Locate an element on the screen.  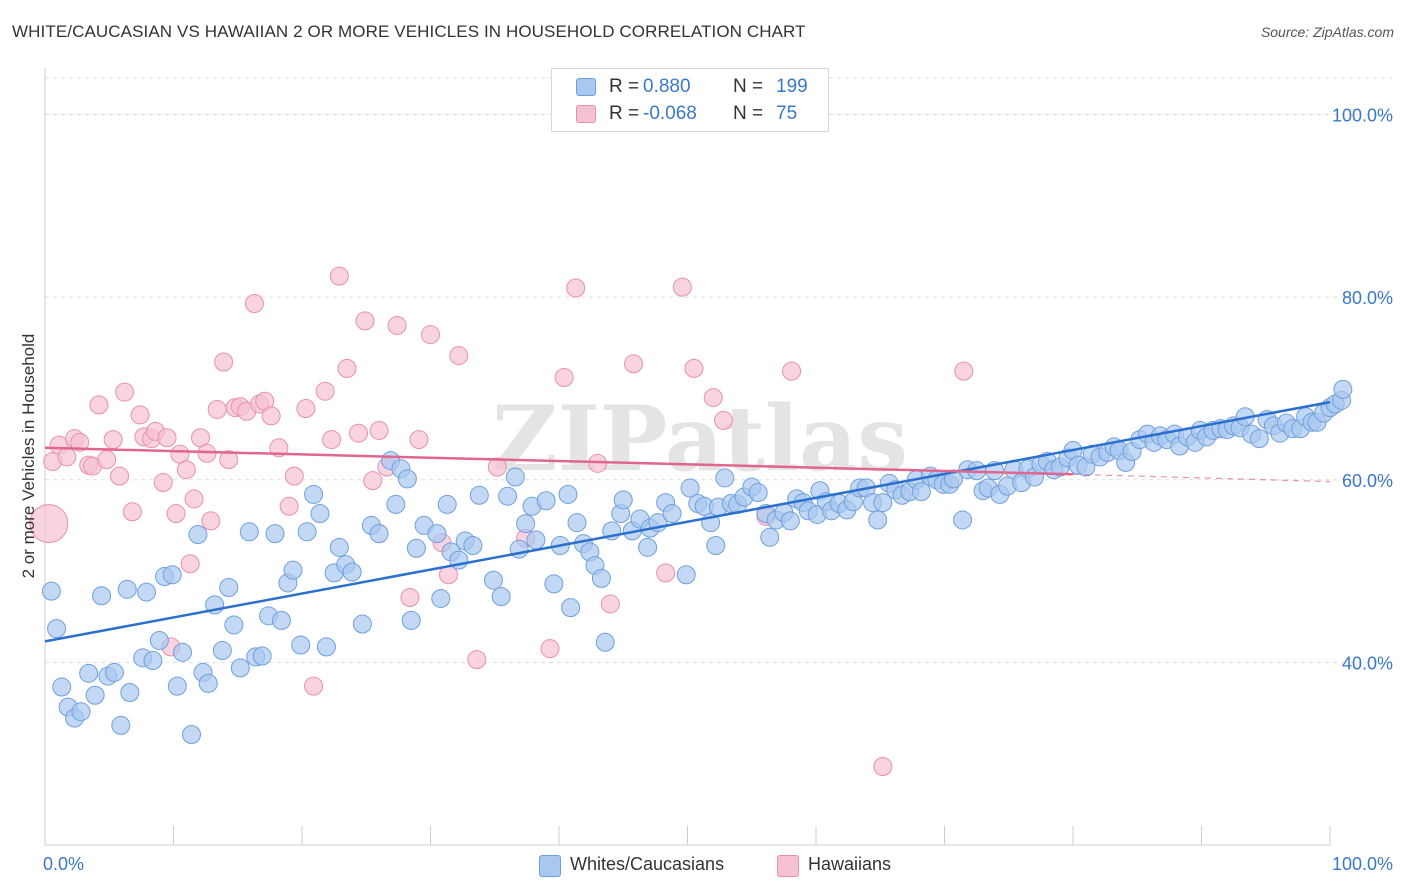
x-tick-label: 100.0% is located at coordinates (1362, 864).